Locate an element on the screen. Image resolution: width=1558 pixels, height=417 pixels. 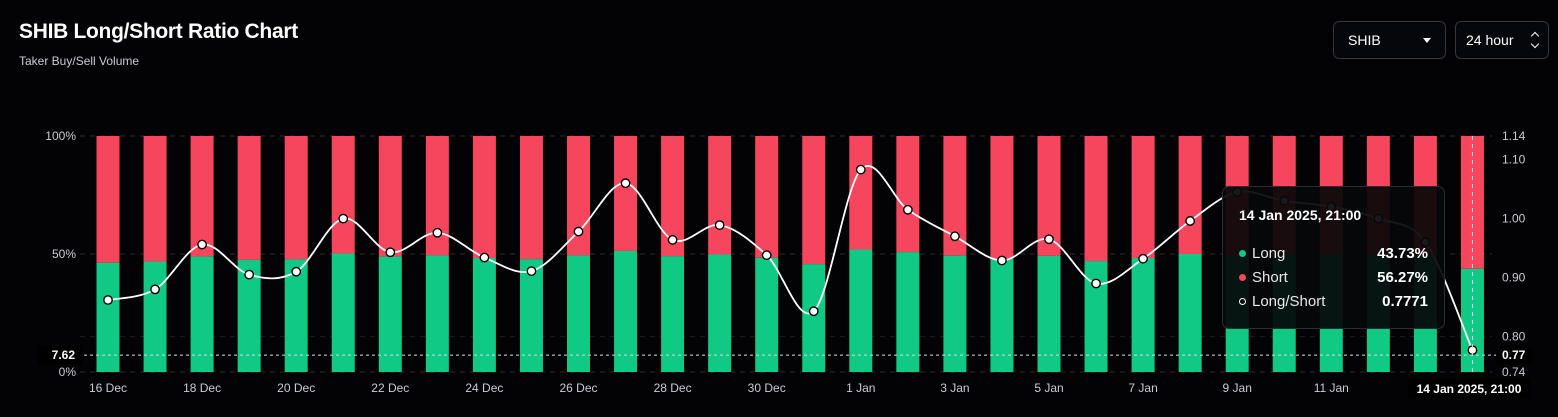
crosshair-label-bg is located at coordinates (1469, 388).